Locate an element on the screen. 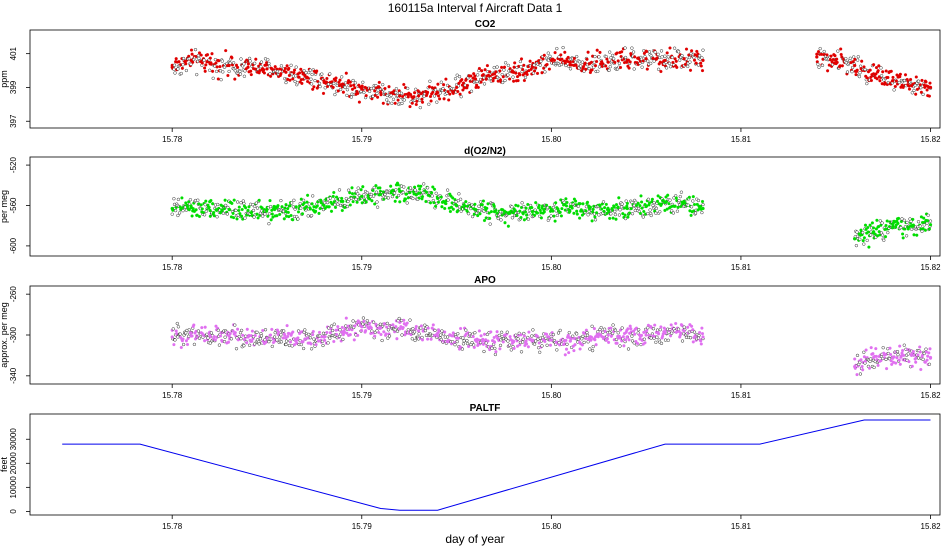 This screenshot has width=950, height=550. apo-y-axis-label: approx. per meg is located at coordinates (4, 335).